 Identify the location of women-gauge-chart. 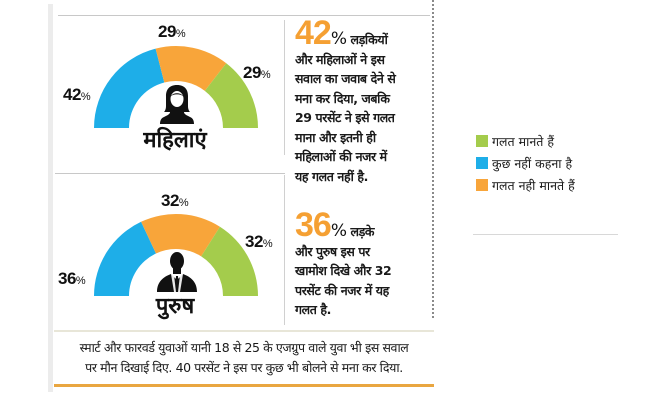
(176, 86).